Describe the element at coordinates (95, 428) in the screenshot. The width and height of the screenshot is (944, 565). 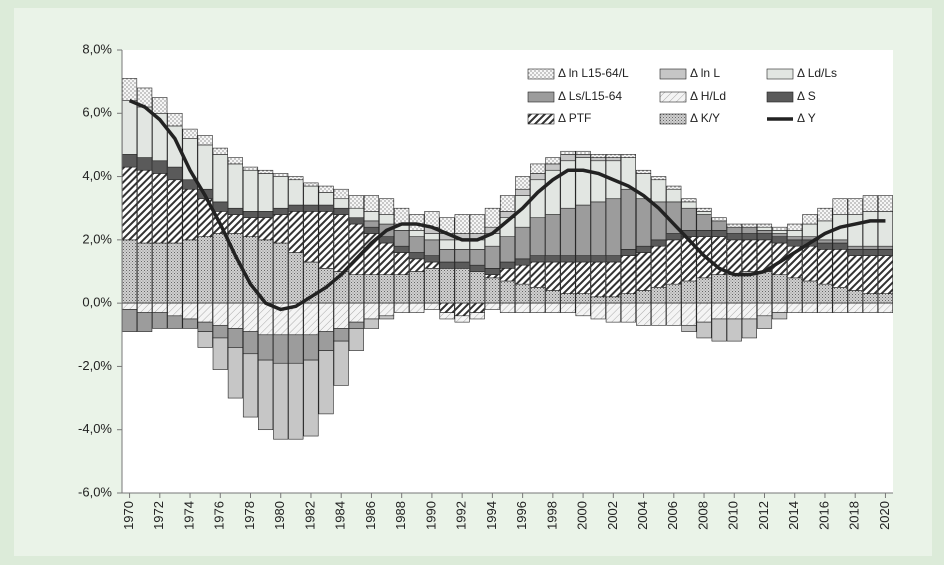
I see `y-tick-label: -4,0%` at that location.